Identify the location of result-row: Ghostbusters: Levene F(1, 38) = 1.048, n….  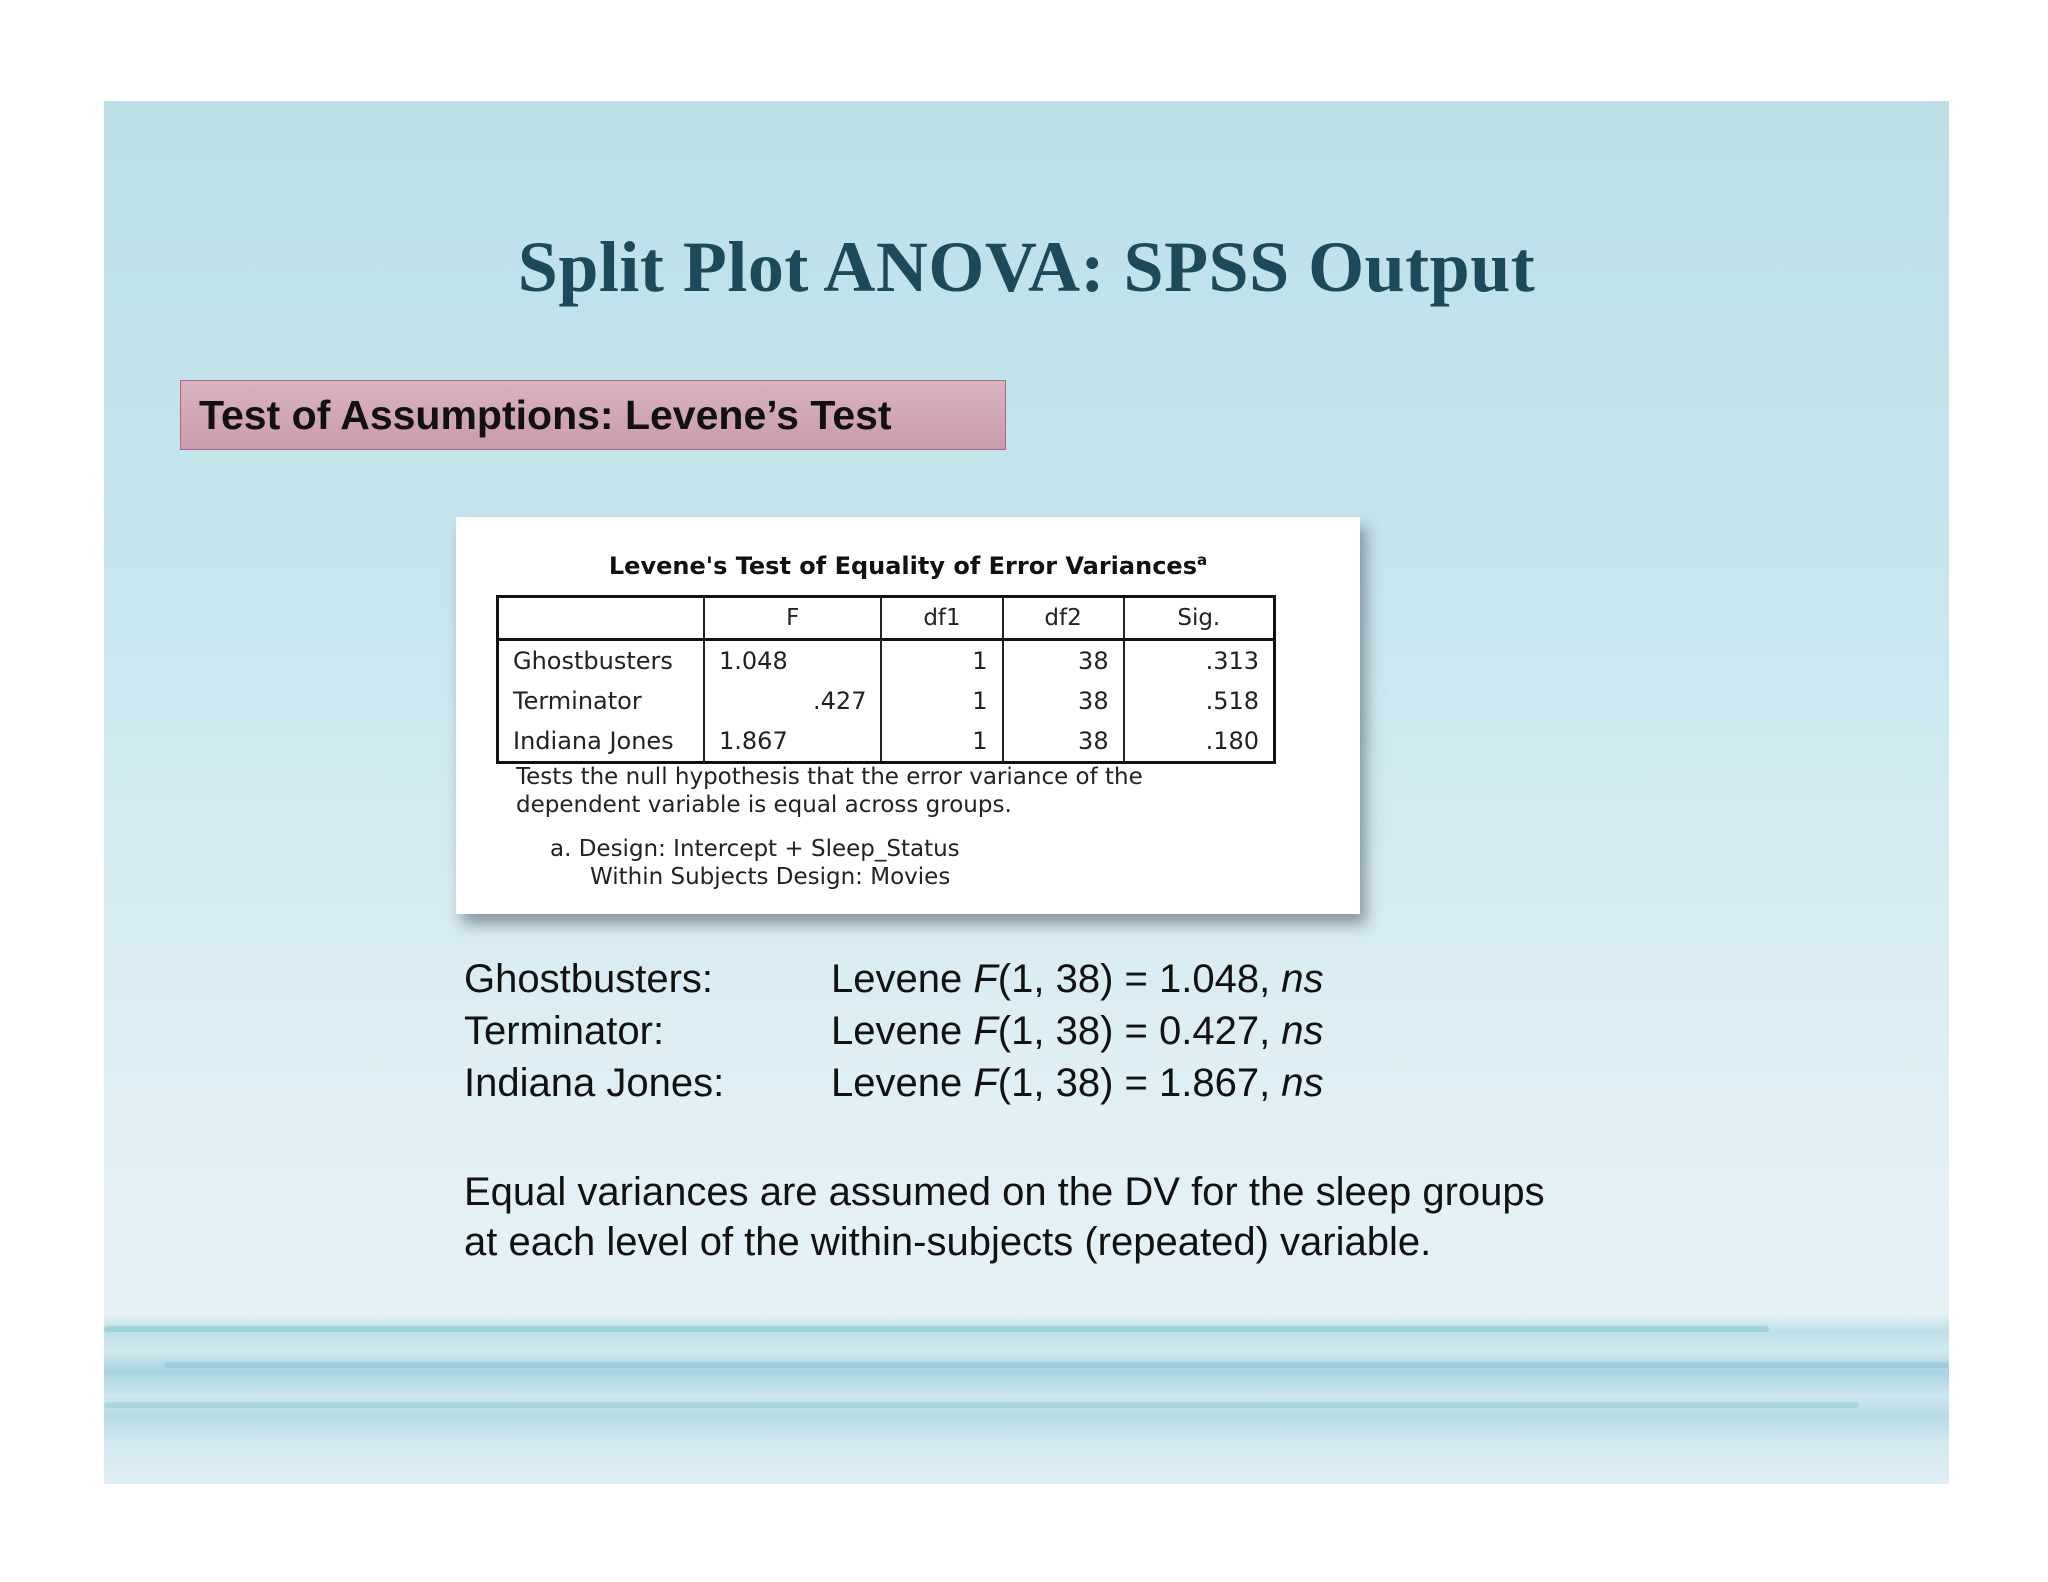
(894, 979).